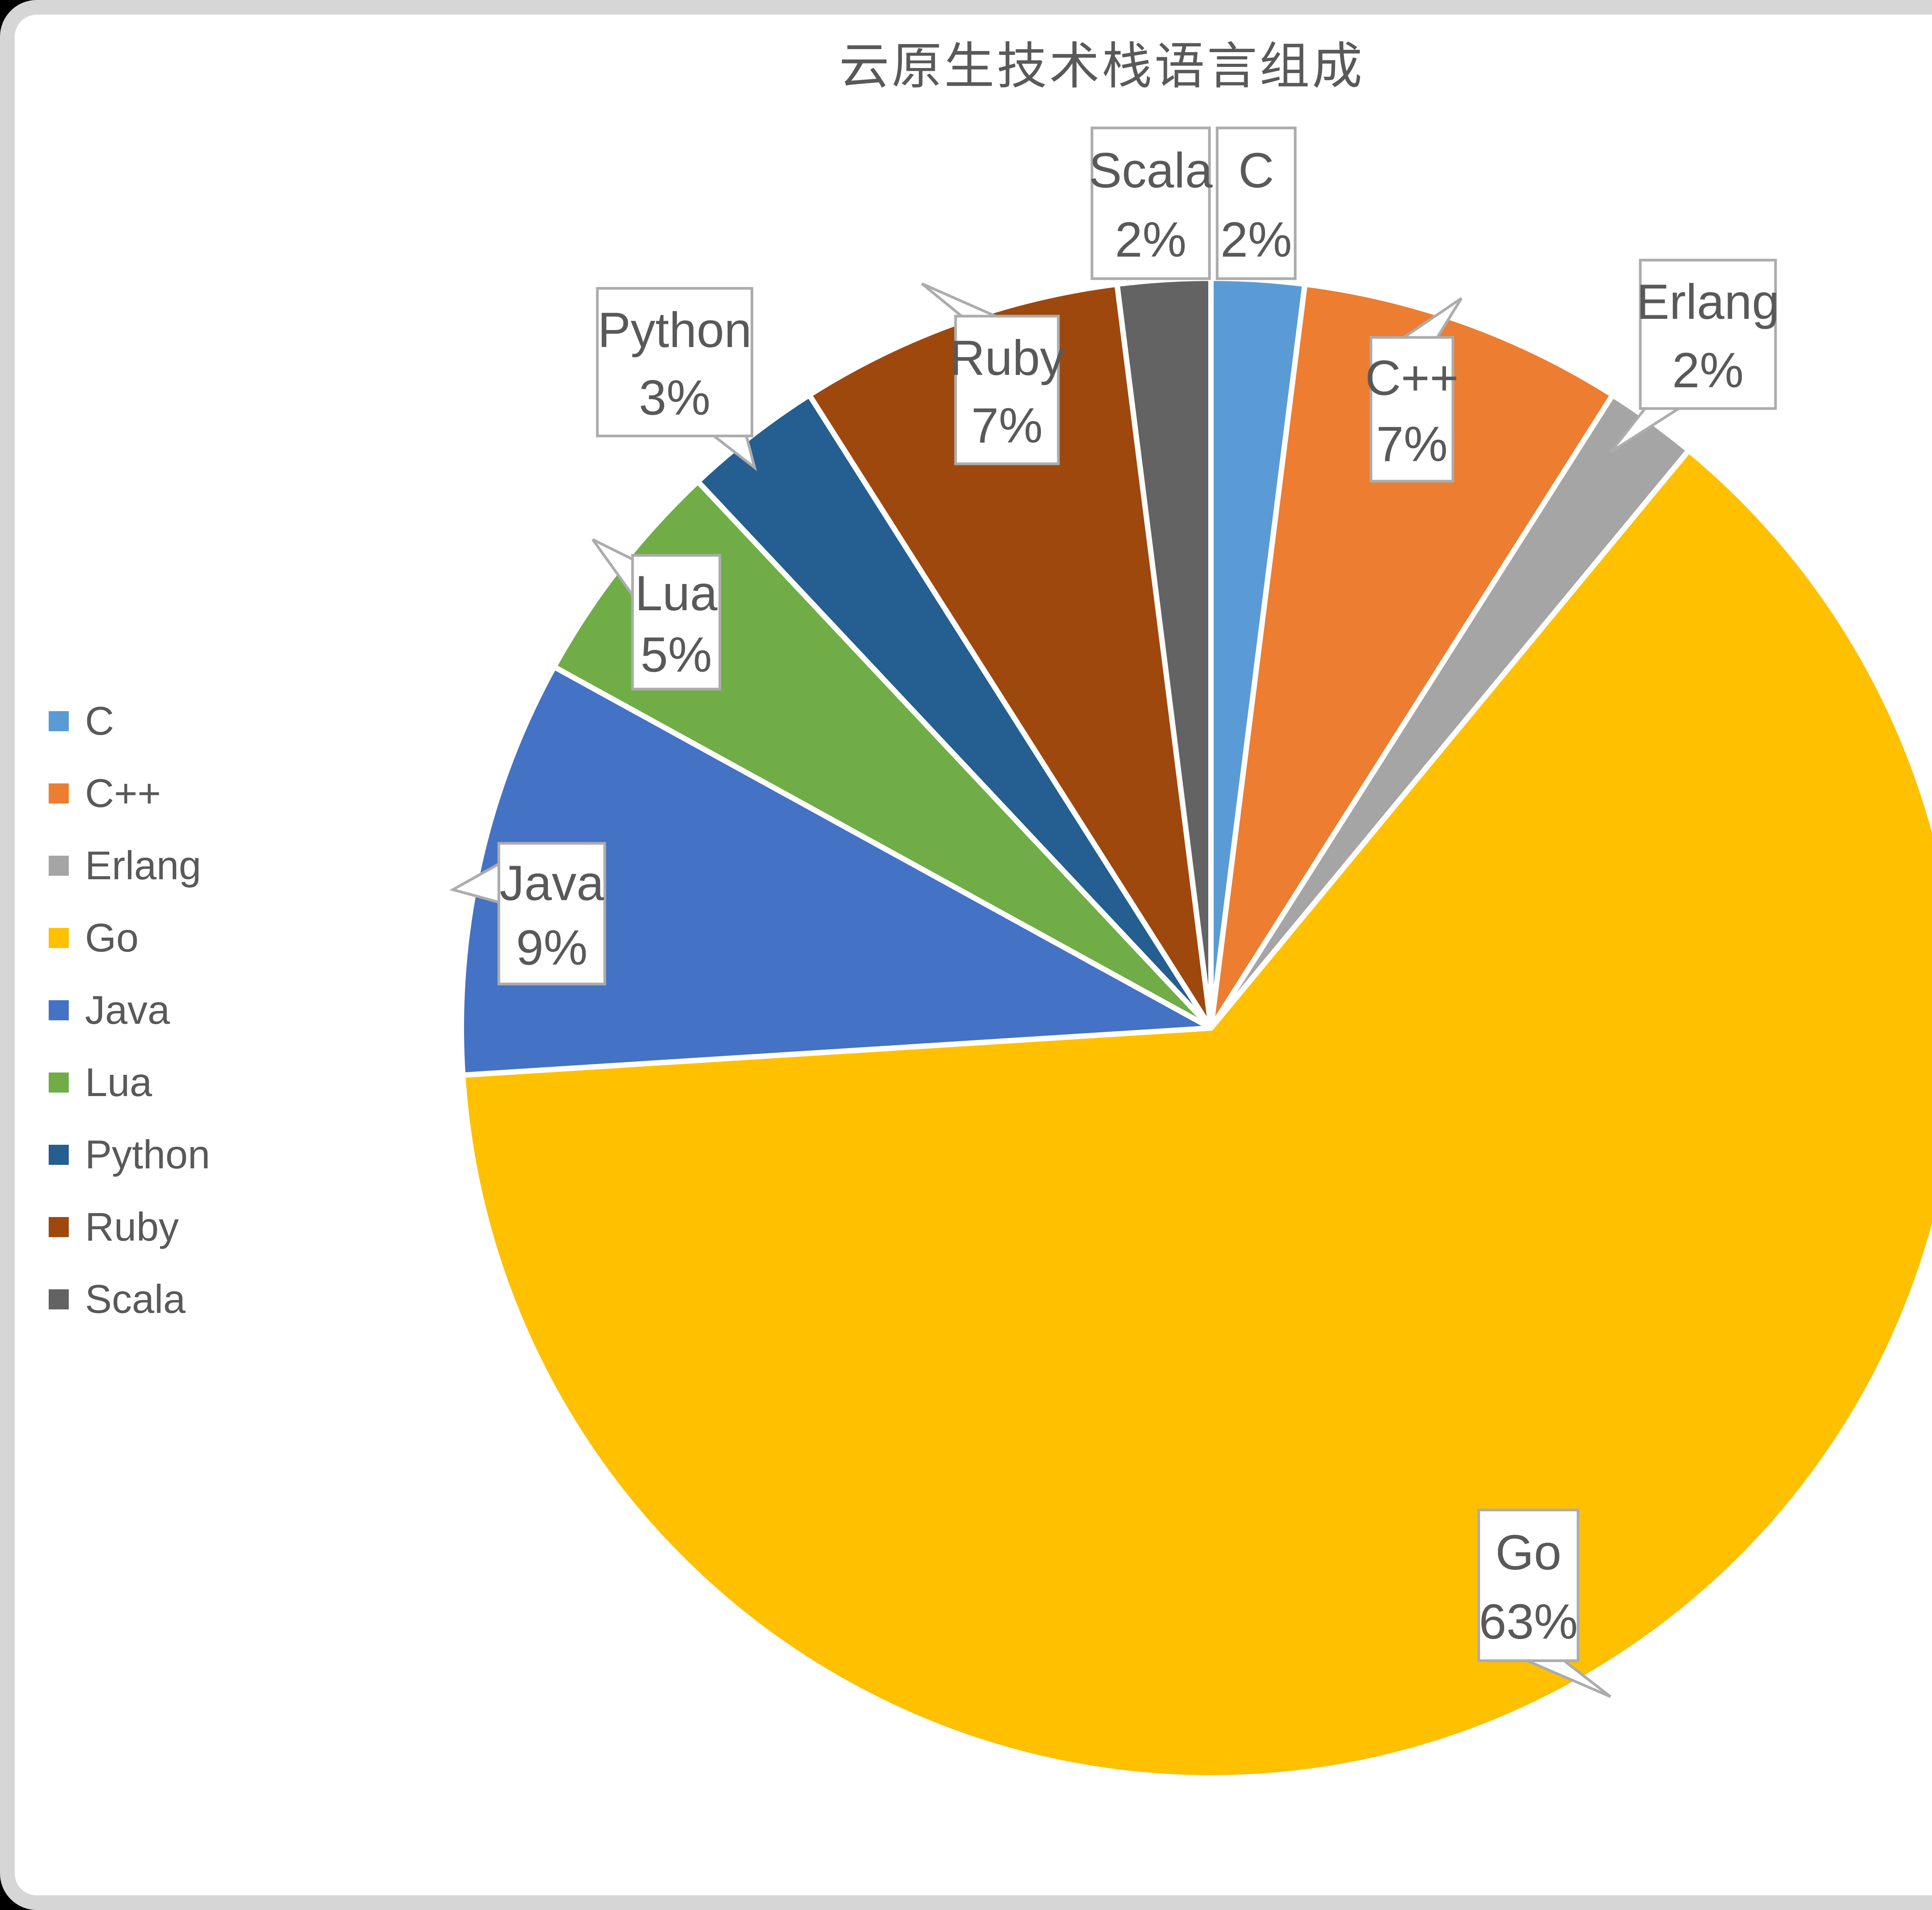 The width and height of the screenshot is (1932, 1910). I want to click on data-label-percent-cpp: 7%, so click(1412, 445).